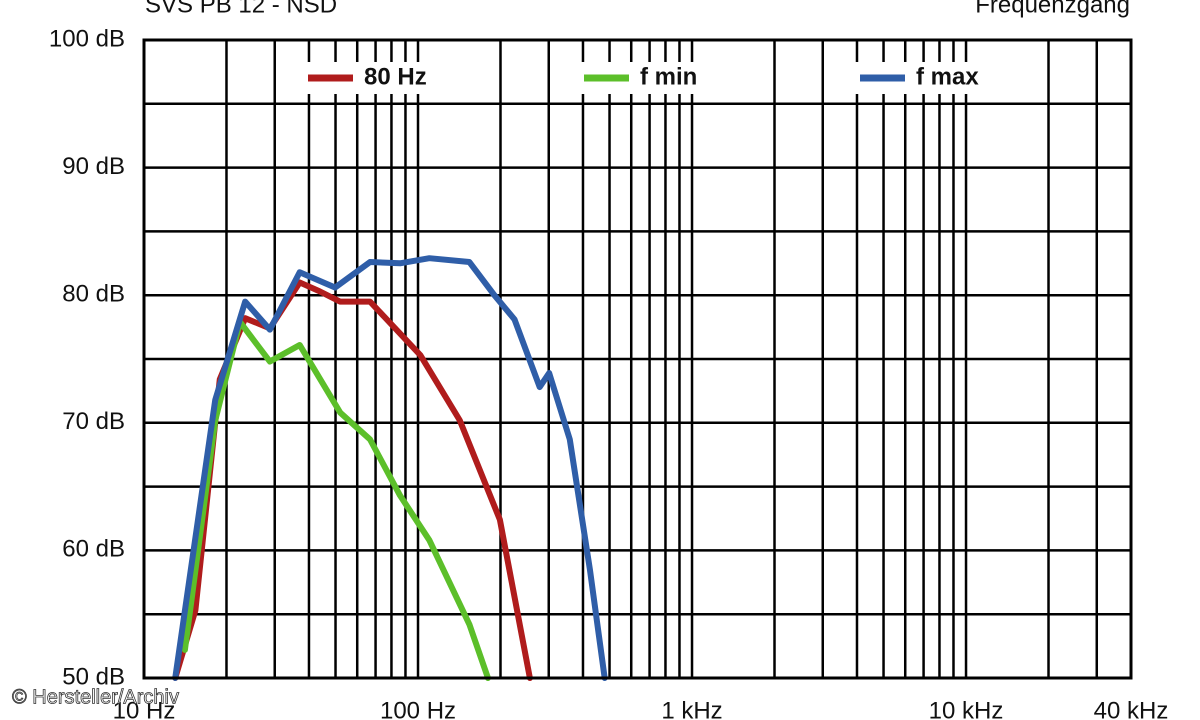 This screenshot has height=720, width=1200. I want to click on y-tick-label: 50 dB, so click(93, 676).